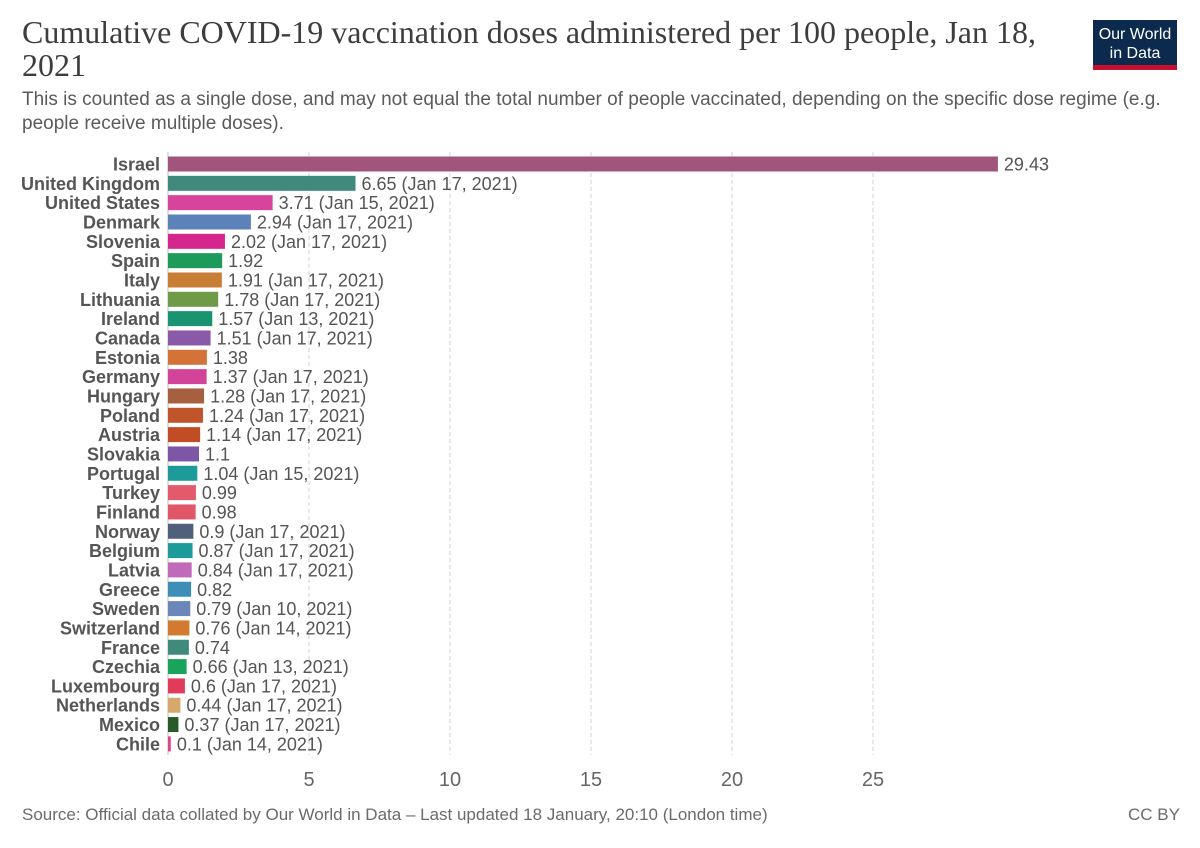 The height and width of the screenshot is (848, 1200). What do you see at coordinates (220, 667) in the screenshot?
I see `bar-row-czechia: Czechia 0.66 (Jan 13, 2021)` at bounding box center [220, 667].